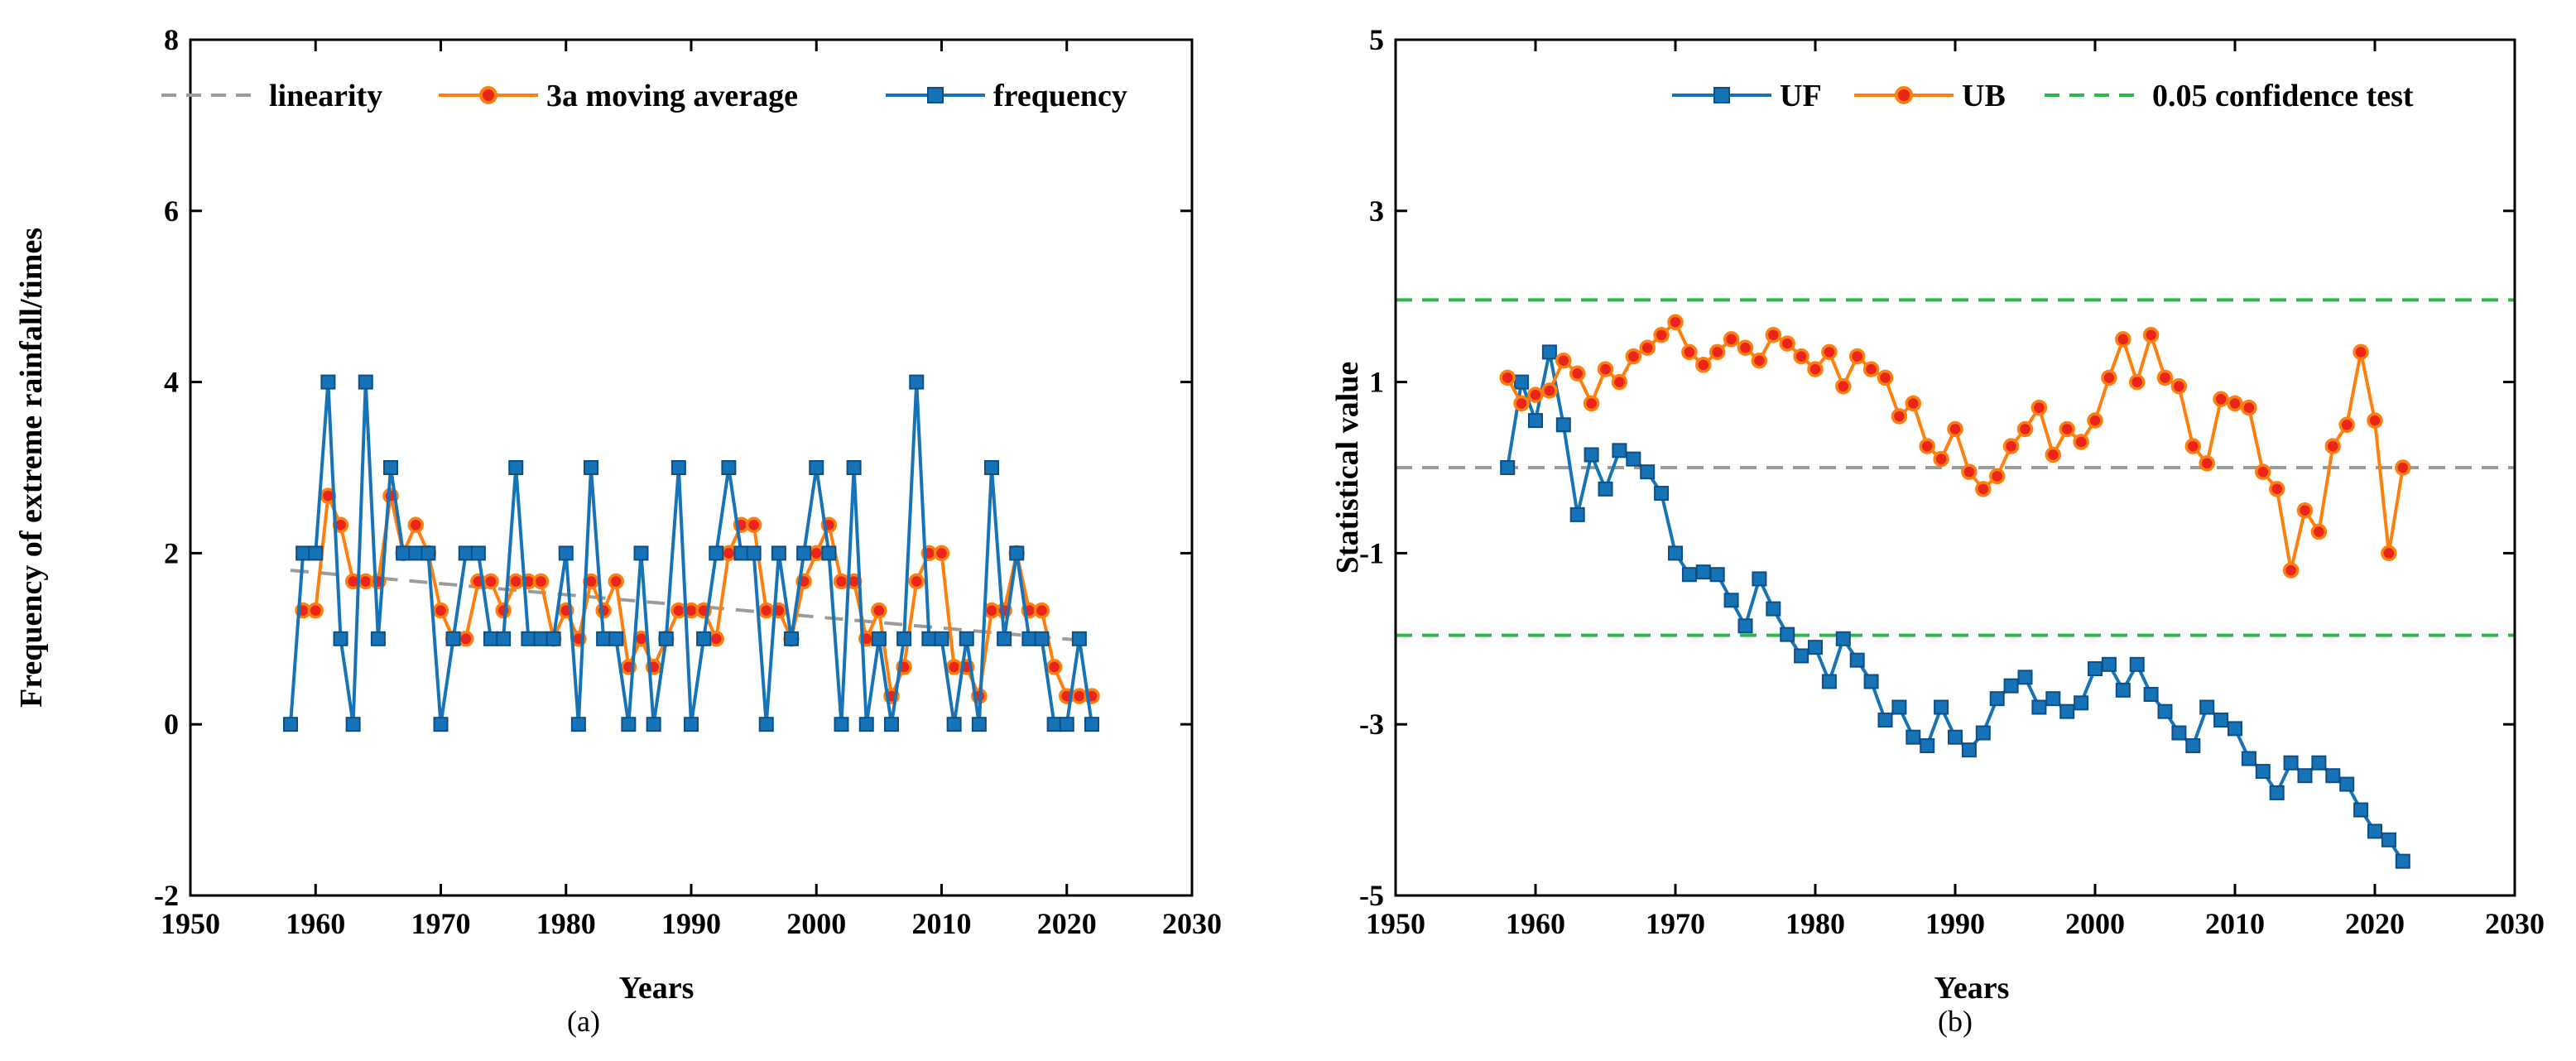 This screenshot has height=1061, width=2576. What do you see at coordinates (1955, 924) in the screenshot?
I see `x-tick-label: 1990` at bounding box center [1955, 924].